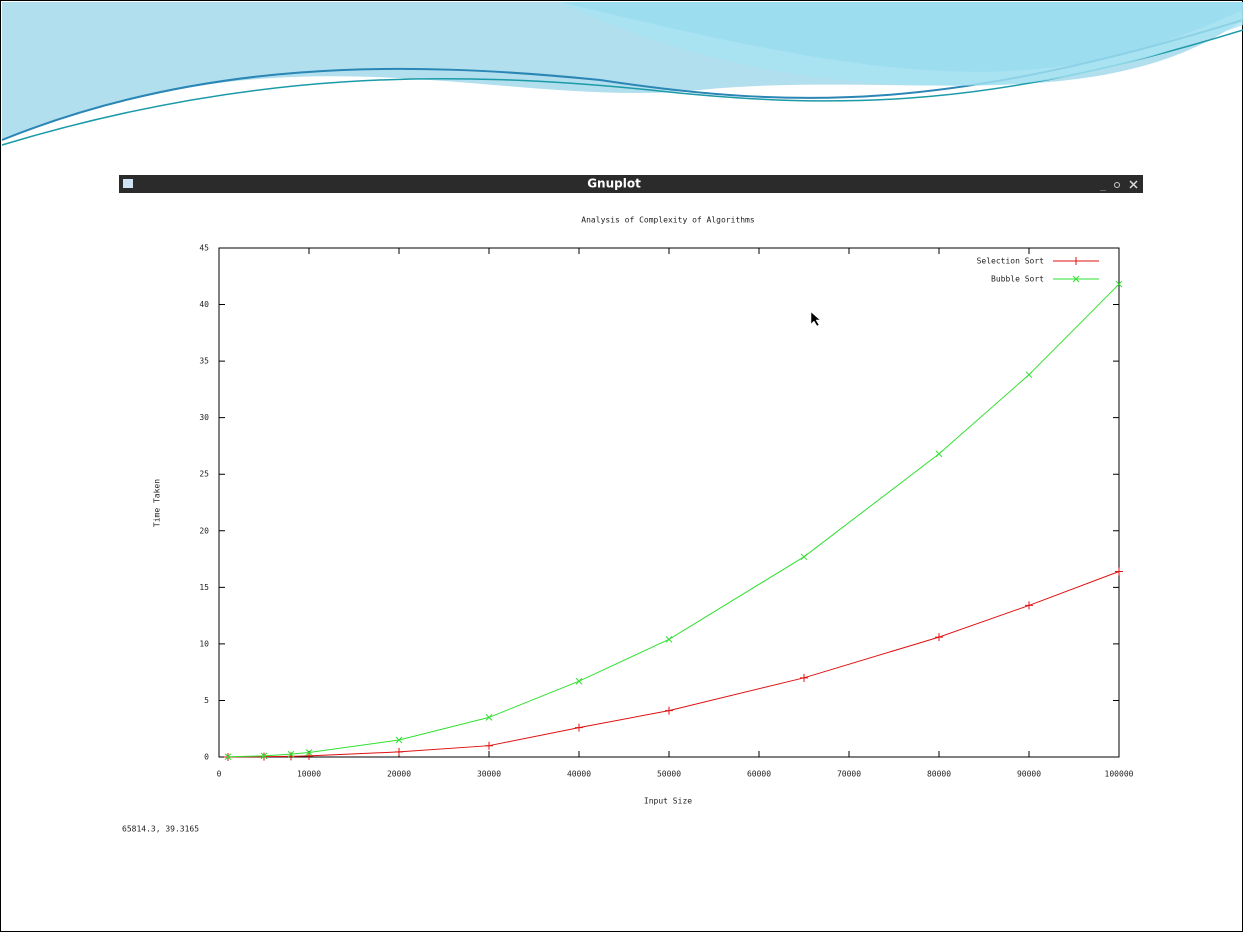  Describe the element at coordinates (1119, 774) in the screenshot. I see `x-tick-label: 100000` at that location.